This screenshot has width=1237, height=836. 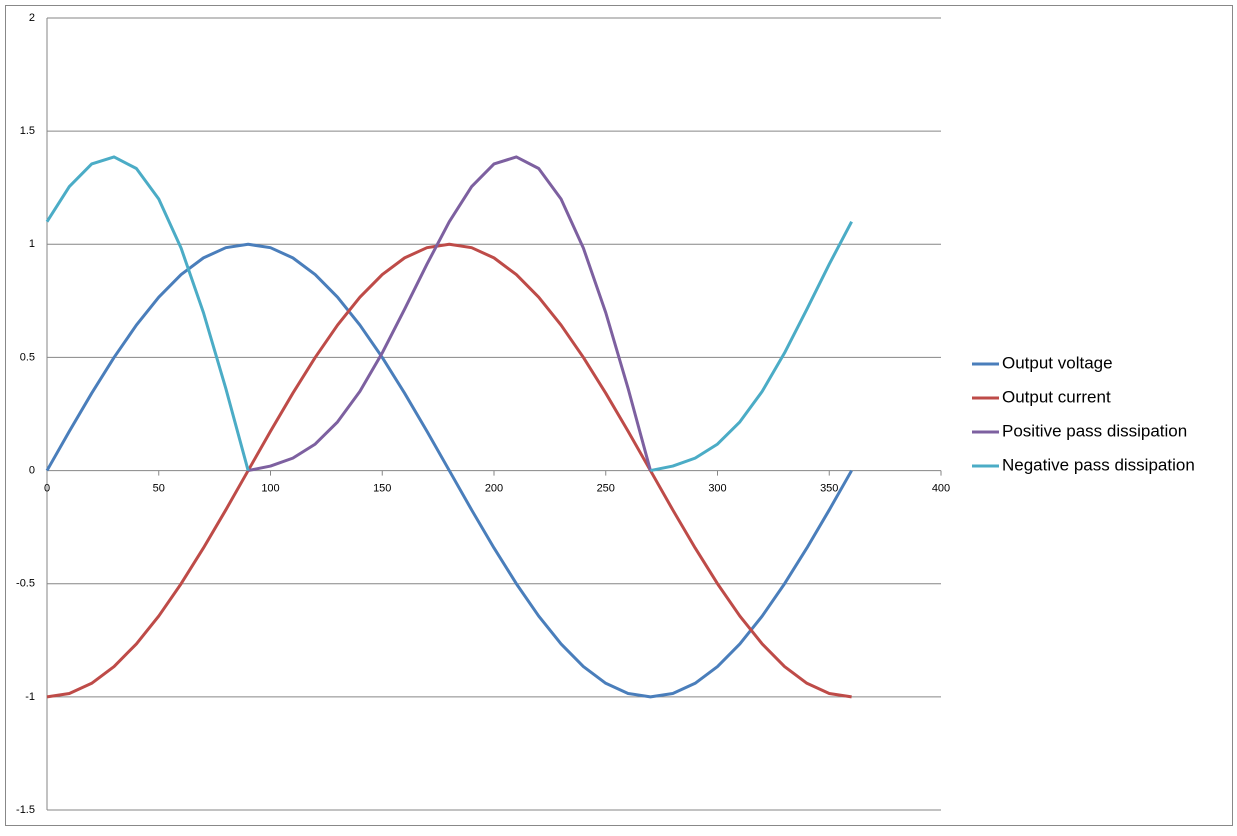 What do you see at coordinates (25, 810) in the screenshot?
I see `y-tick-label: -1.5` at bounding box center [25, 810].